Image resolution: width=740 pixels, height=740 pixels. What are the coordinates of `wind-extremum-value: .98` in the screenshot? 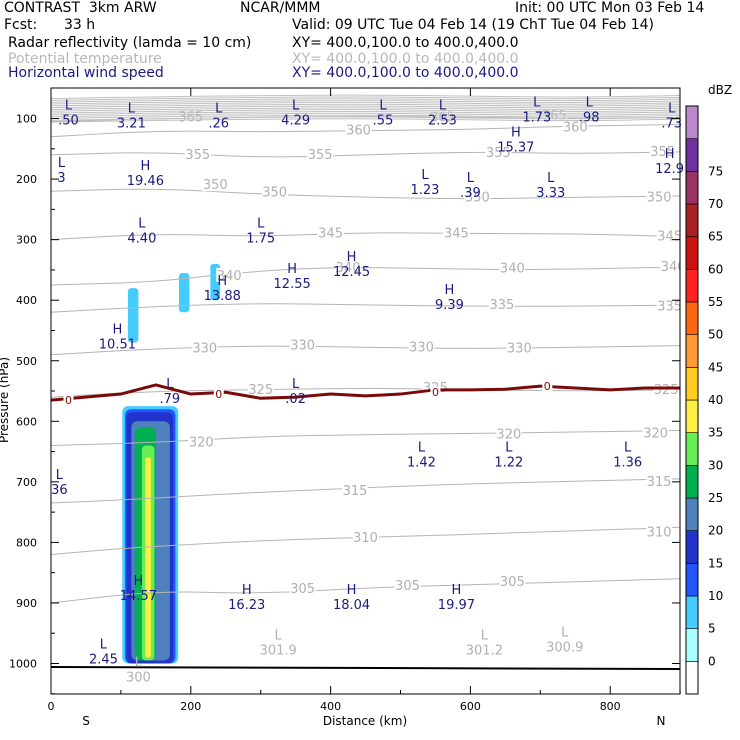 It's located at (589, 117).